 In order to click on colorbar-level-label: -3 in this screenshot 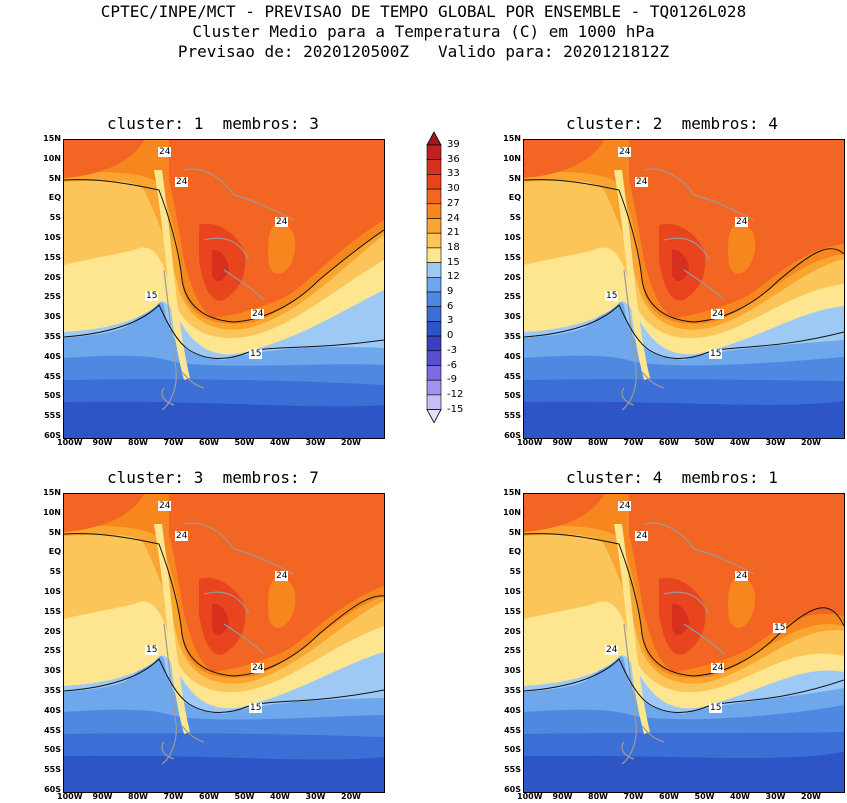, I will do `click(452, 350)`.